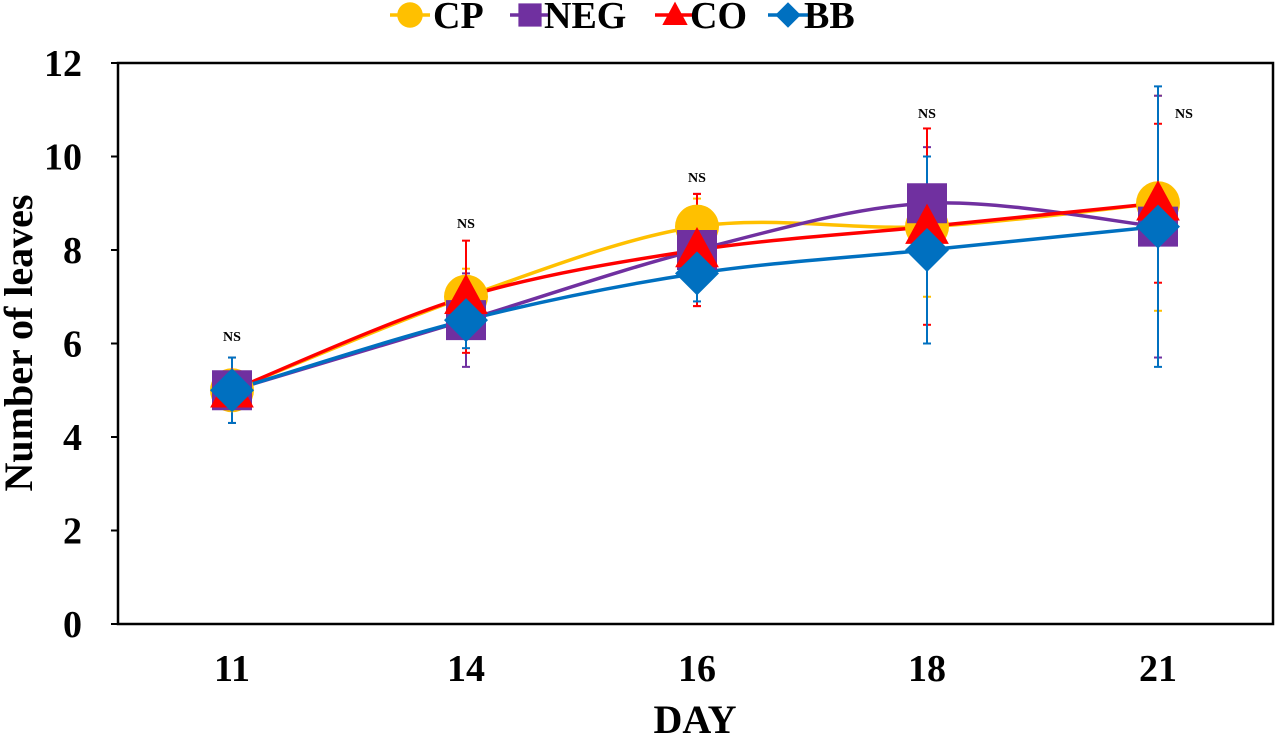  I want to click on legend-item-co: CO, so click(701, 18).